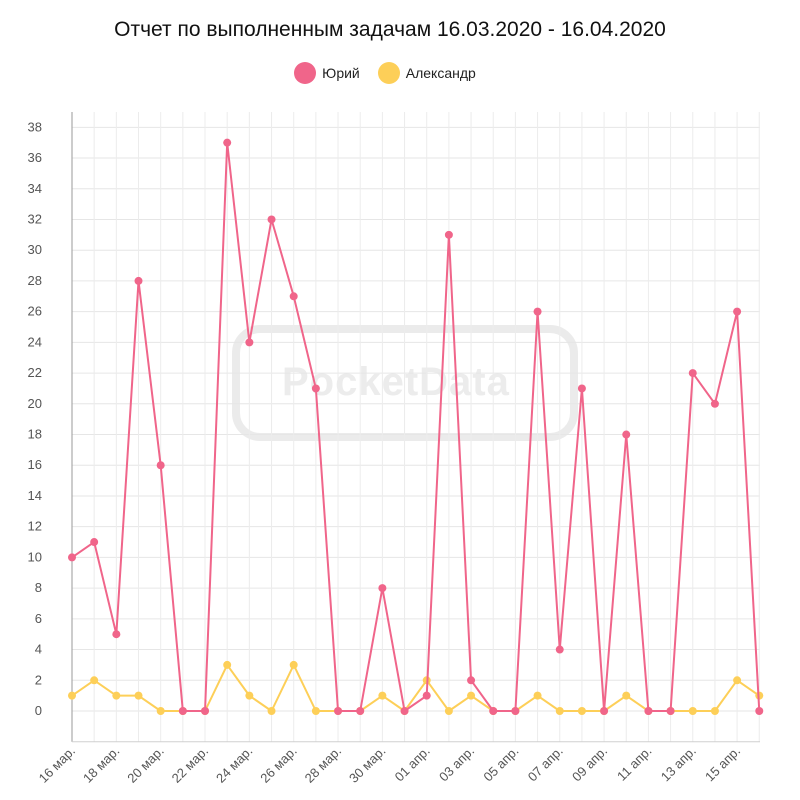 Image resolution: width=800 pixels, height=800 pixels. I want to click on y-tick-label: 12, so click(35, 526).